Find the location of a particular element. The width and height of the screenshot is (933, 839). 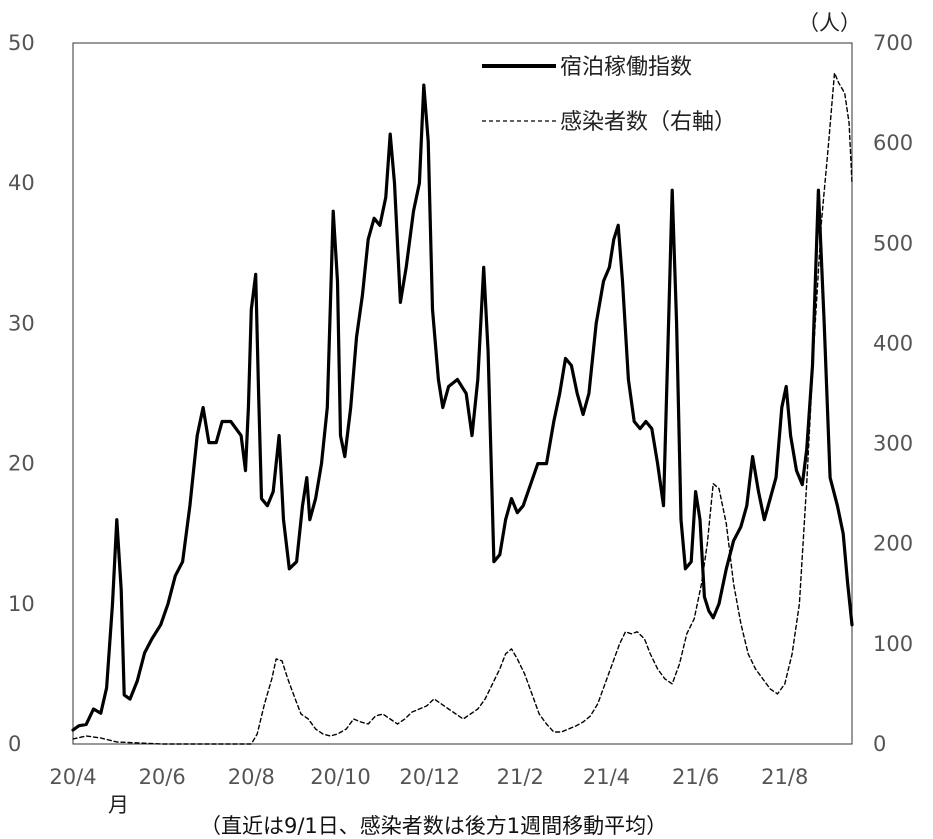

legend: 宿泊稼働指数 感染者数（右軸） is located at coordinates (609, 95).